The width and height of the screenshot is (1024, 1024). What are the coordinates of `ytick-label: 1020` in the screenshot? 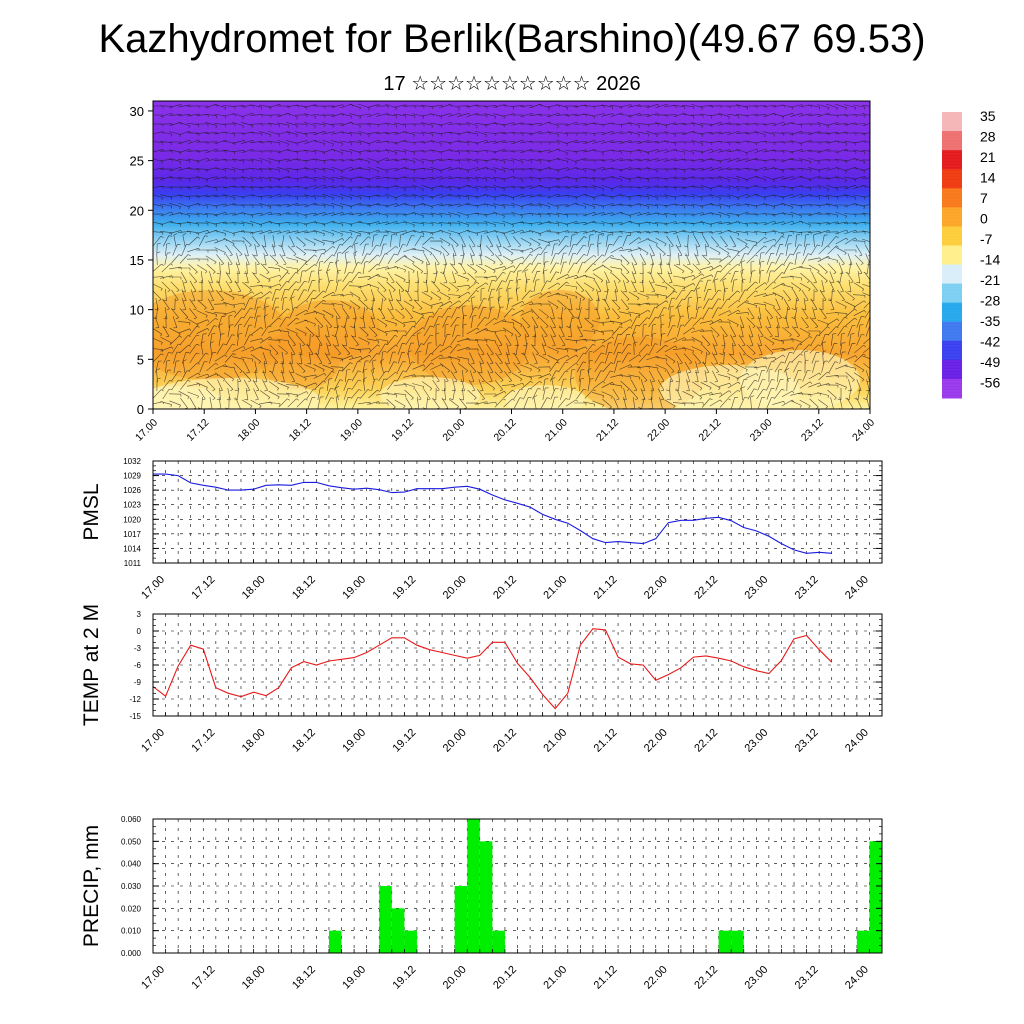 It's located at (132, 519).